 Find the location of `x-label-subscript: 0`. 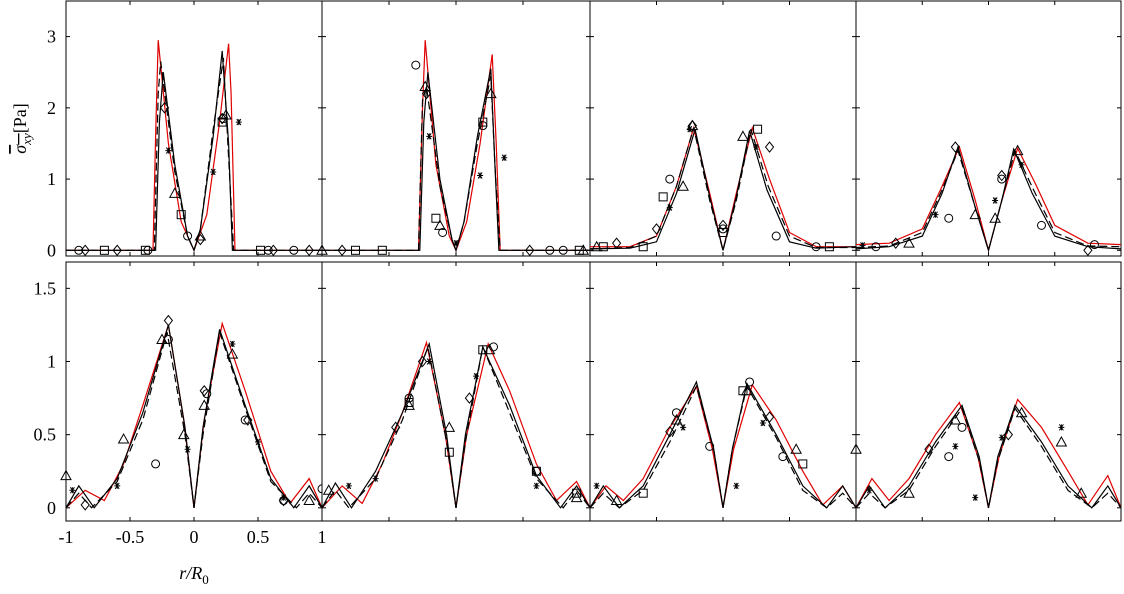

x-label-subscript: 0 is located at coordinates (205, 579).